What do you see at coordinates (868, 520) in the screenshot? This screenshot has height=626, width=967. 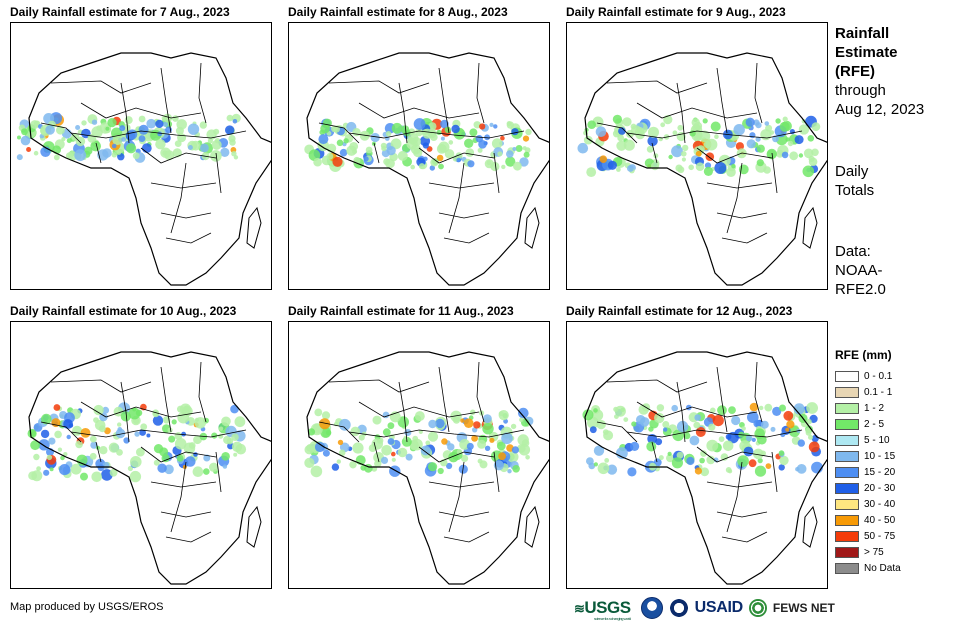 I see `legend-item: 40 - 50` at bounding box center [868, 520].